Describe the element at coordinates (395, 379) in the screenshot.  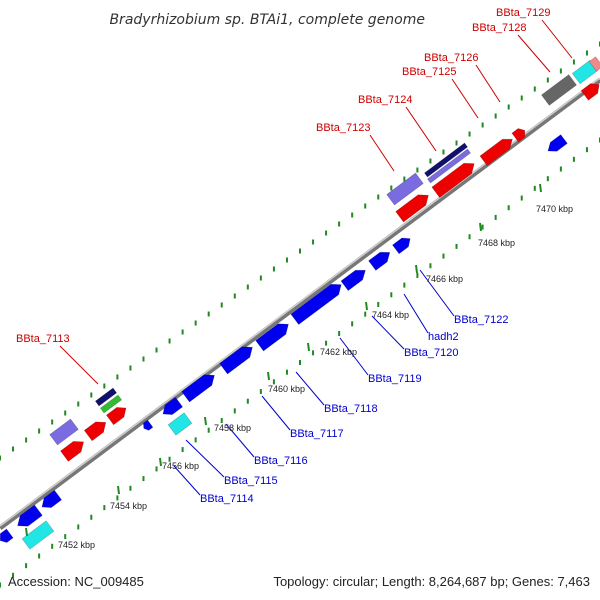
I see `gene-label: BBta_7119` at that location.